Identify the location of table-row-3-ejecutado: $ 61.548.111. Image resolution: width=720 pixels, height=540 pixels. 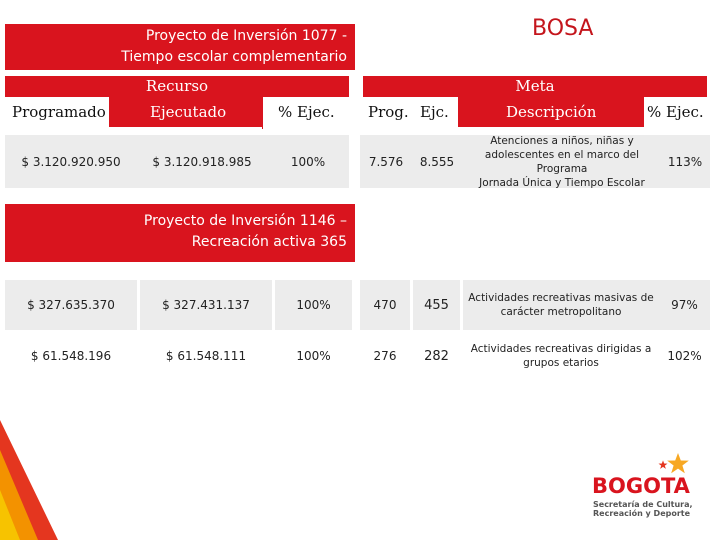
(206, 356).